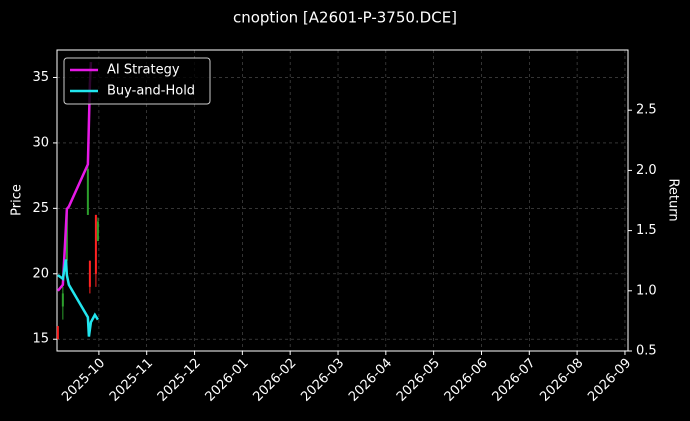 The image size is (690, 421). What do you see at coordinates (646, 230) in the screenshot?
I see `y2-tick-label: 1.5` at bounding box center [646, 230].